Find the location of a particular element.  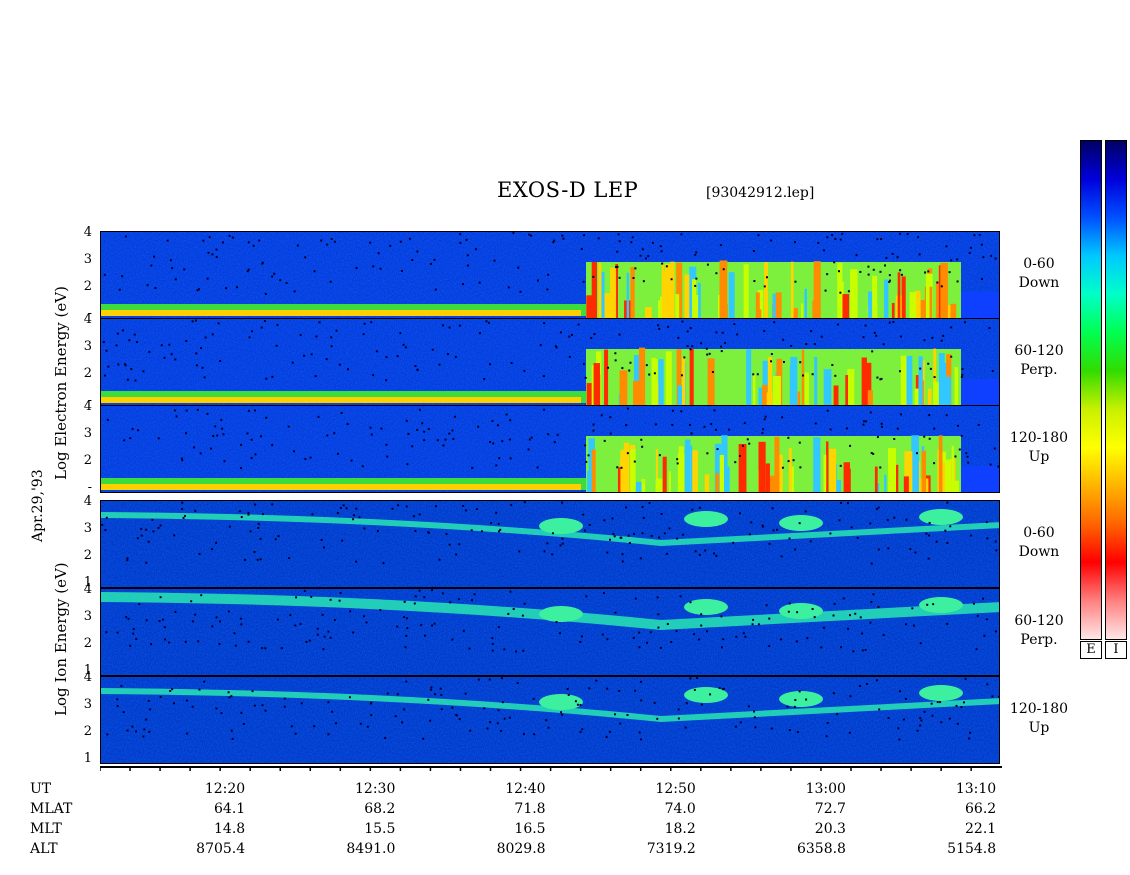

table-cell-ut: 12:20 is located at coordinates (225, 789).